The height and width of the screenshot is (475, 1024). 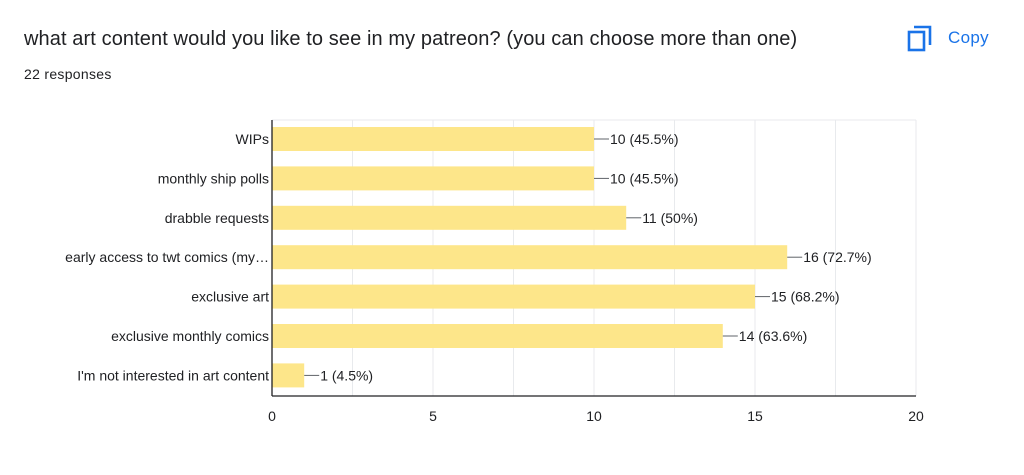 What do you see at coordinates (755, 416) in the screenshot?
I see `x-tick-label: 15` at bounding box center [755, 416].